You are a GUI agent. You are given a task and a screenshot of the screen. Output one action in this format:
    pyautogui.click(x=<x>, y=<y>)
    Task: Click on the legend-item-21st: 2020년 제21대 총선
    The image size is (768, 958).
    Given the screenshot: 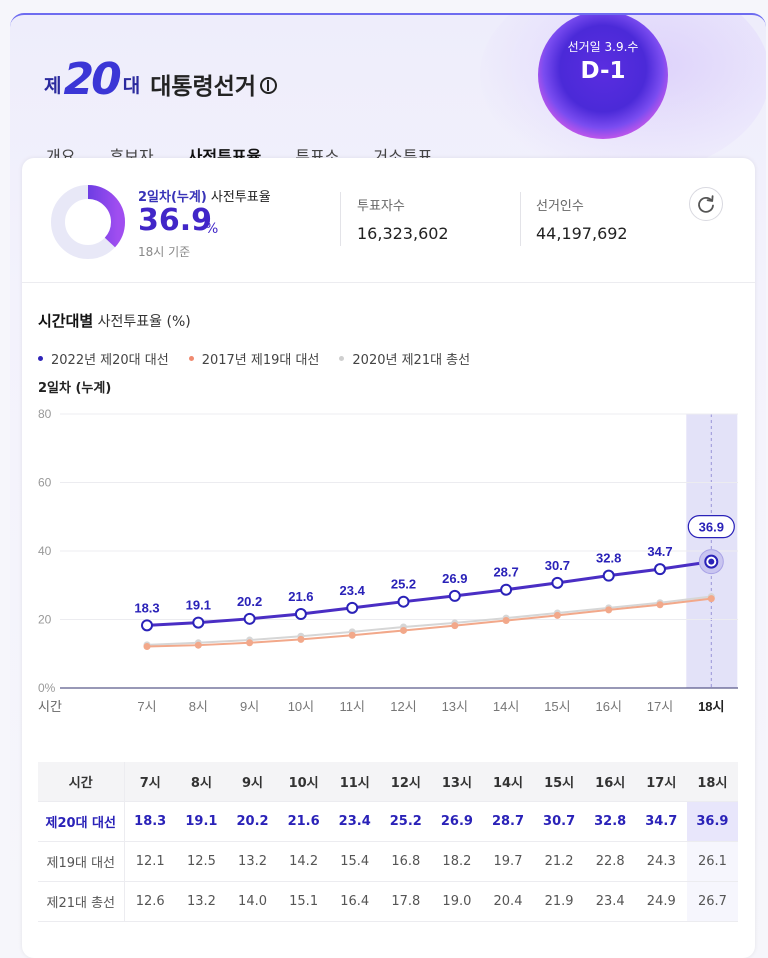 What is the action you would take?
    pyautogui.click(x=404, y=358)
    